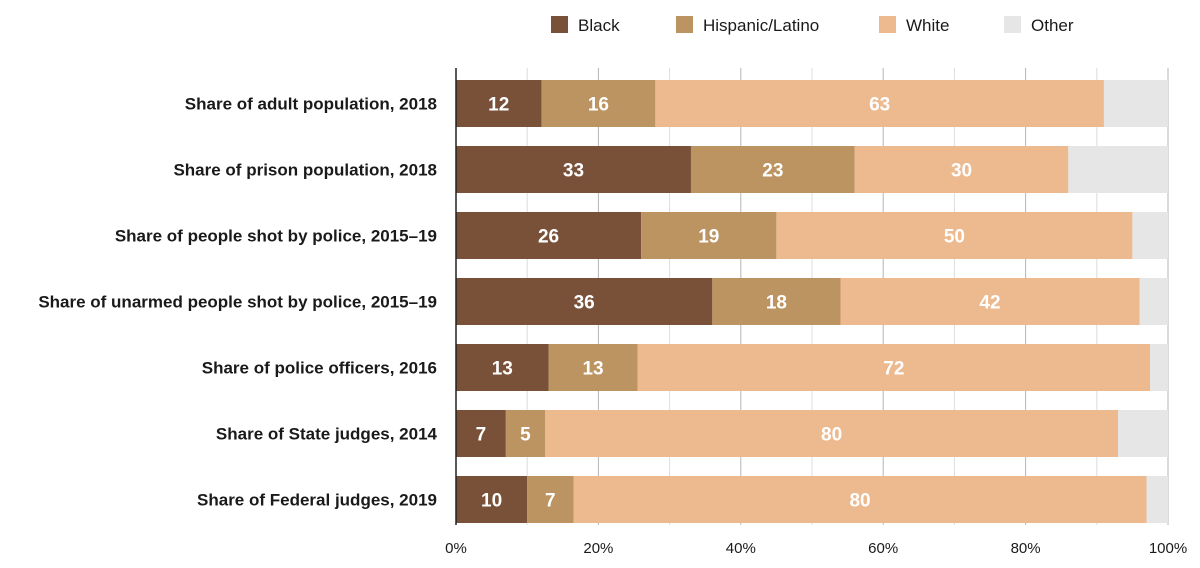 The width and height of the screenshot is (1200, 568). Describe the element at coordinates (319, 368) in the screenshot. I see `category-label: Share of police officers, 2016` at that location.